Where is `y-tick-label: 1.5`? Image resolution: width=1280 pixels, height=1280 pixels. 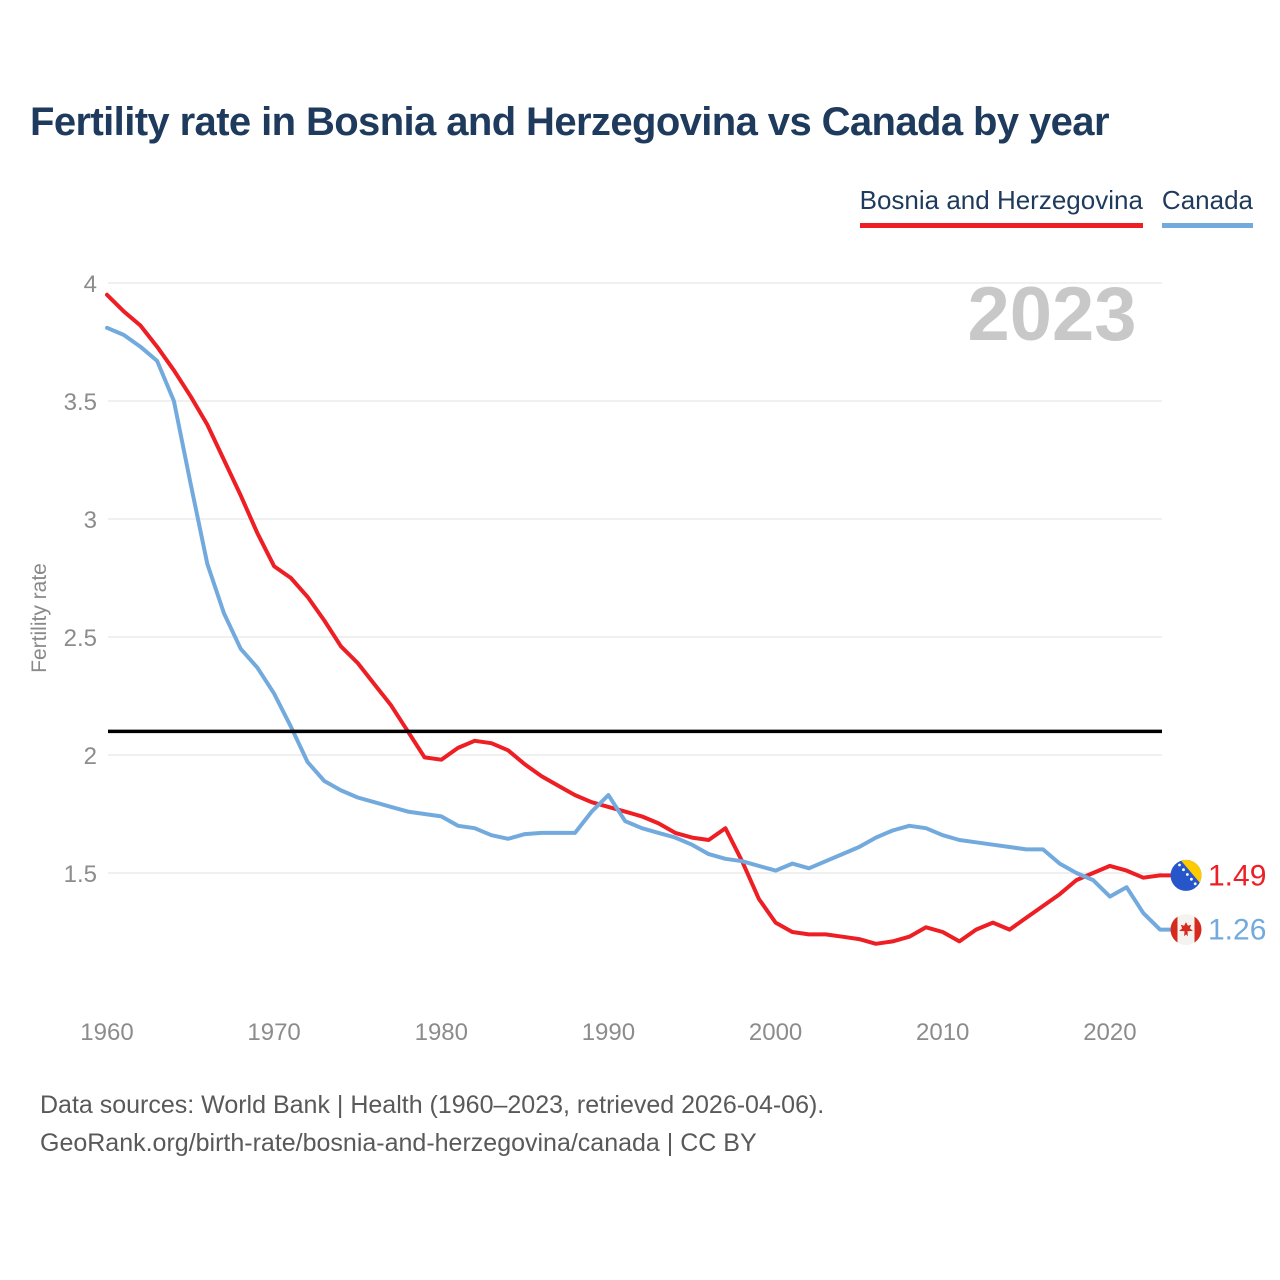
y-tick-label: 1.5 is located at coordinates (80, 874).